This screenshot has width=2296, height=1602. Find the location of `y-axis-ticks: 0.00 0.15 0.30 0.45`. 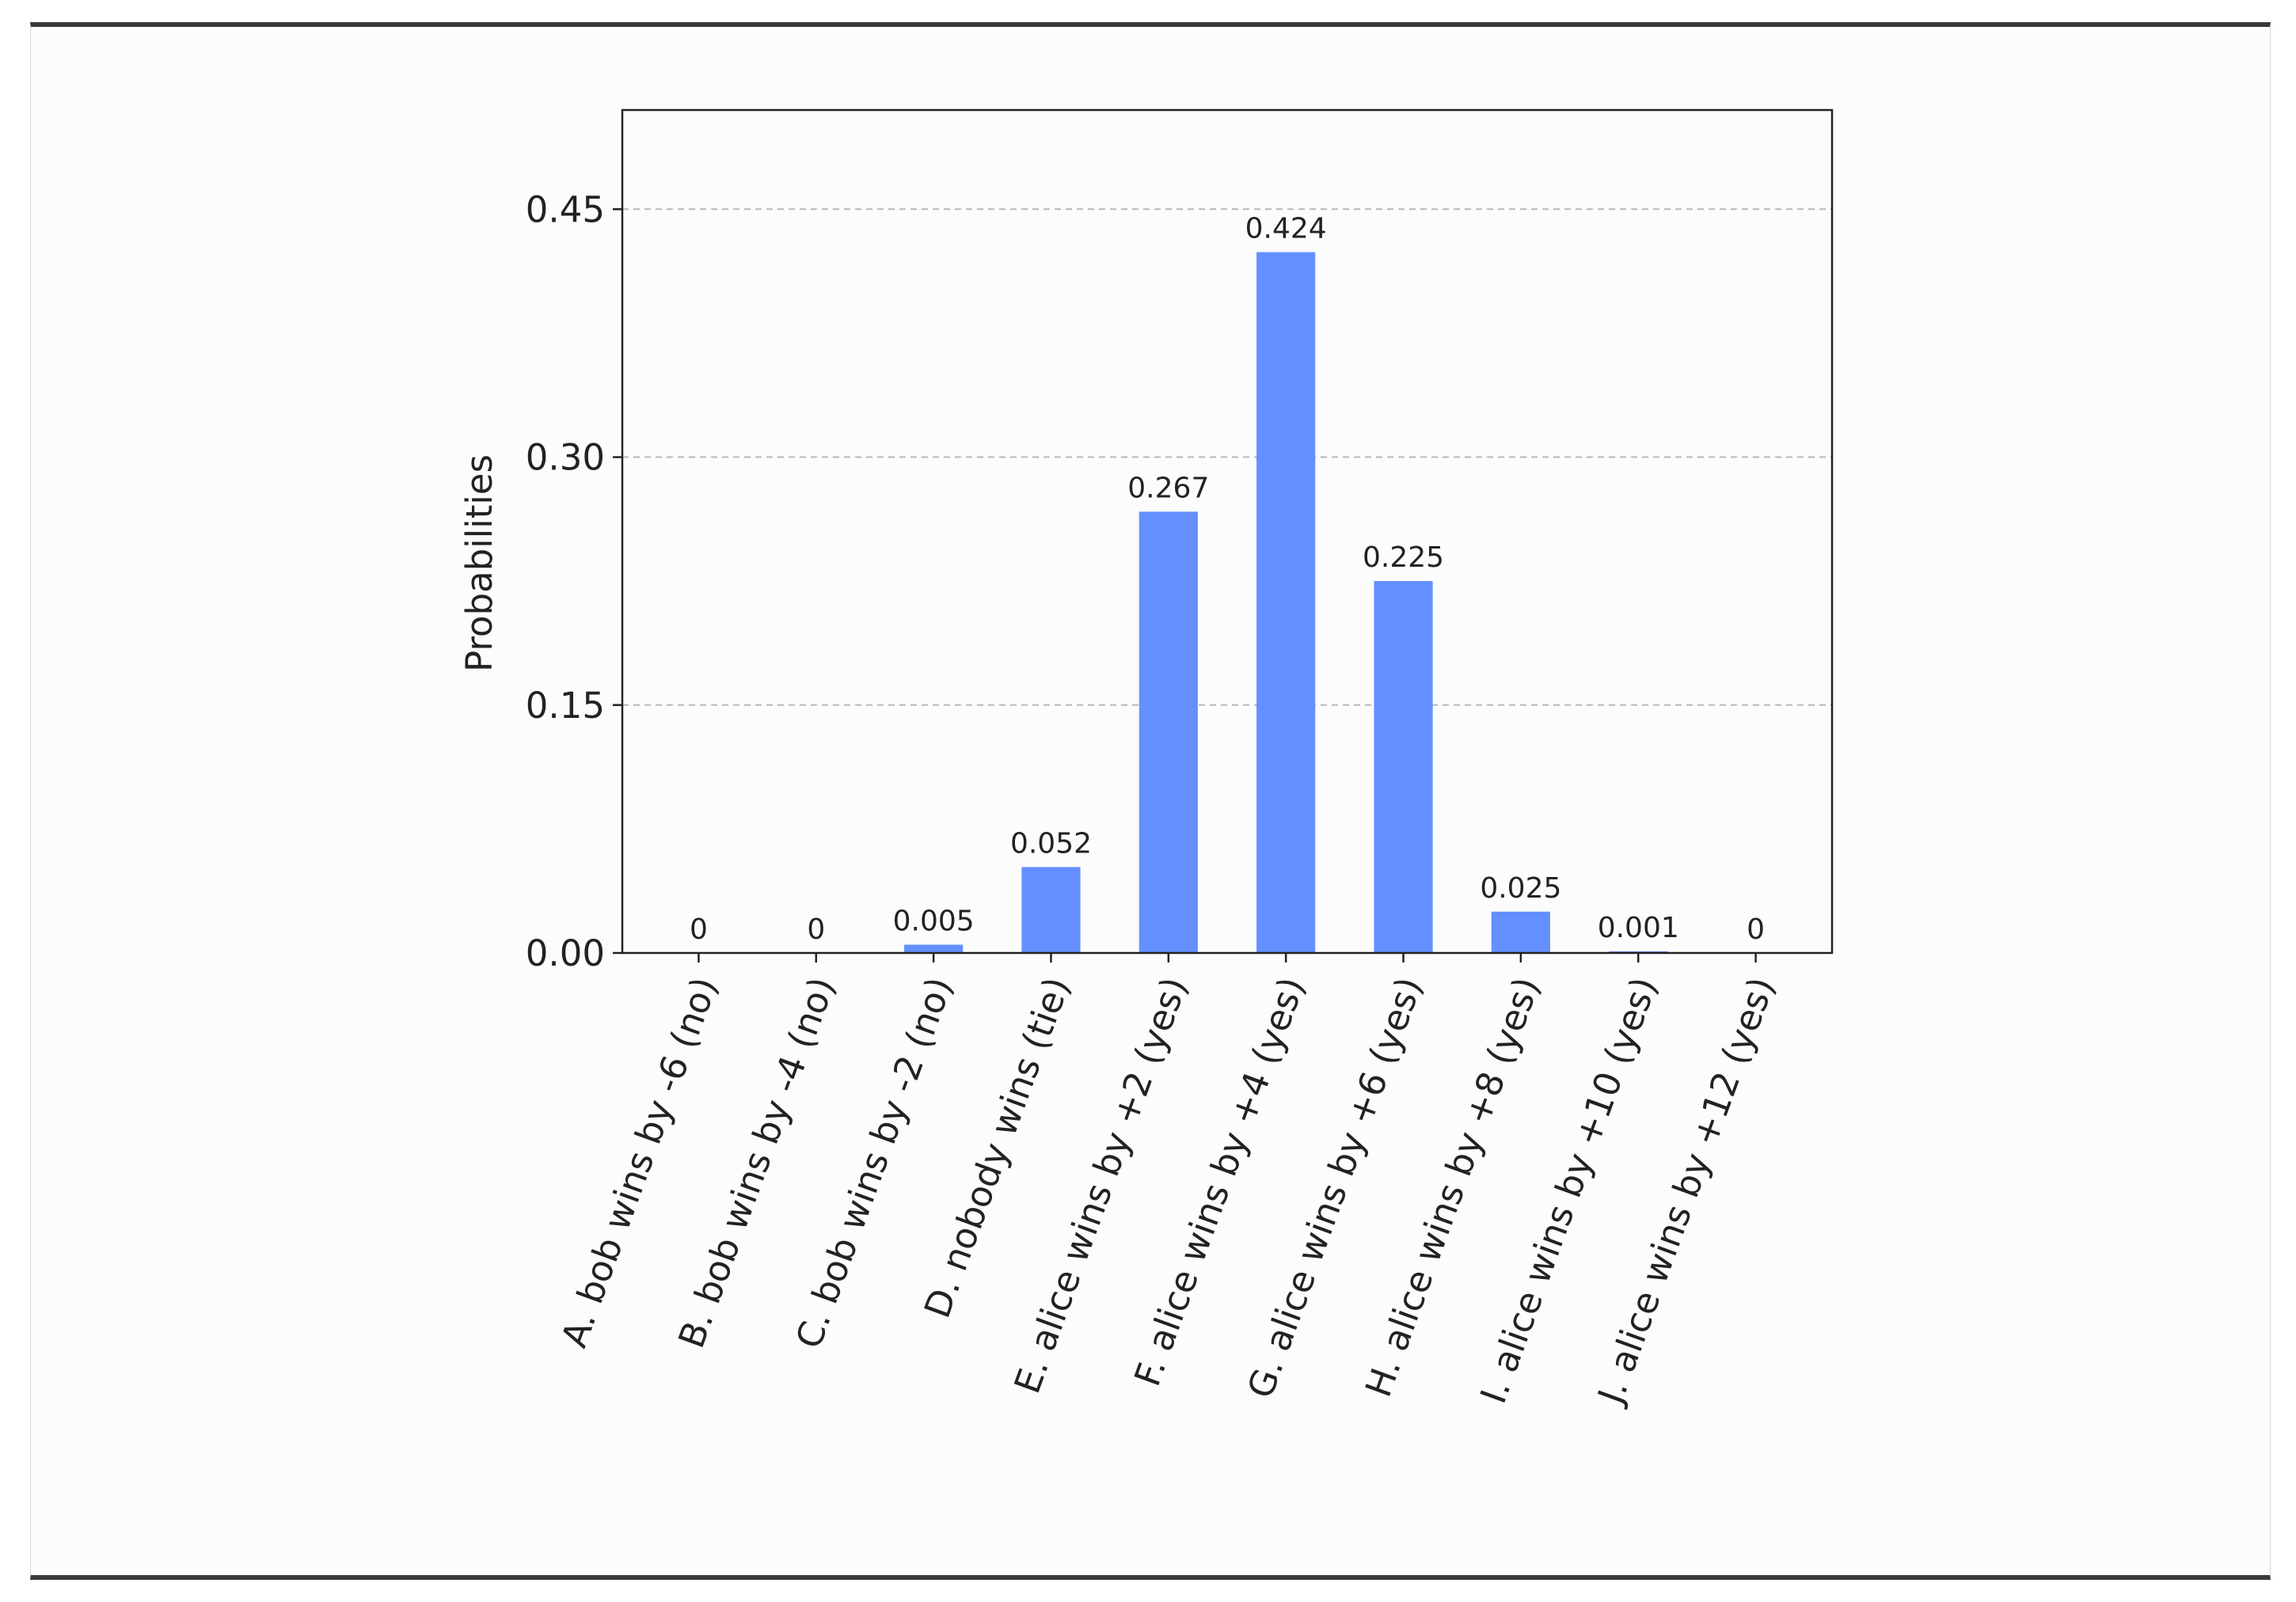

y-axis-ticks: 0.00 0.15 0.30 0.45 is located at coordinates (574, 581).